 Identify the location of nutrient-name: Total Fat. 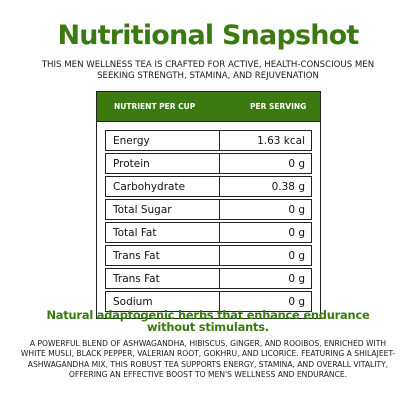
(163, 232).